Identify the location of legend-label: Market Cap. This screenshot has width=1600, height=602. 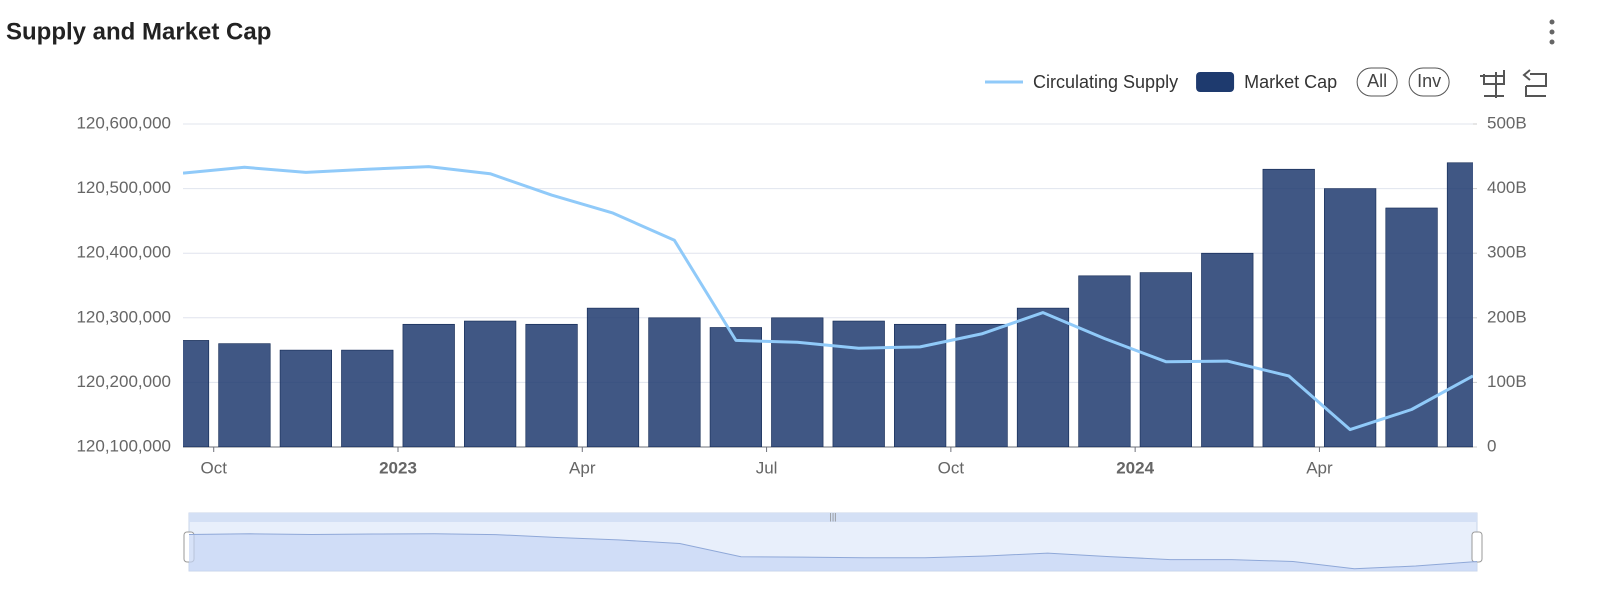
(1290, 82).